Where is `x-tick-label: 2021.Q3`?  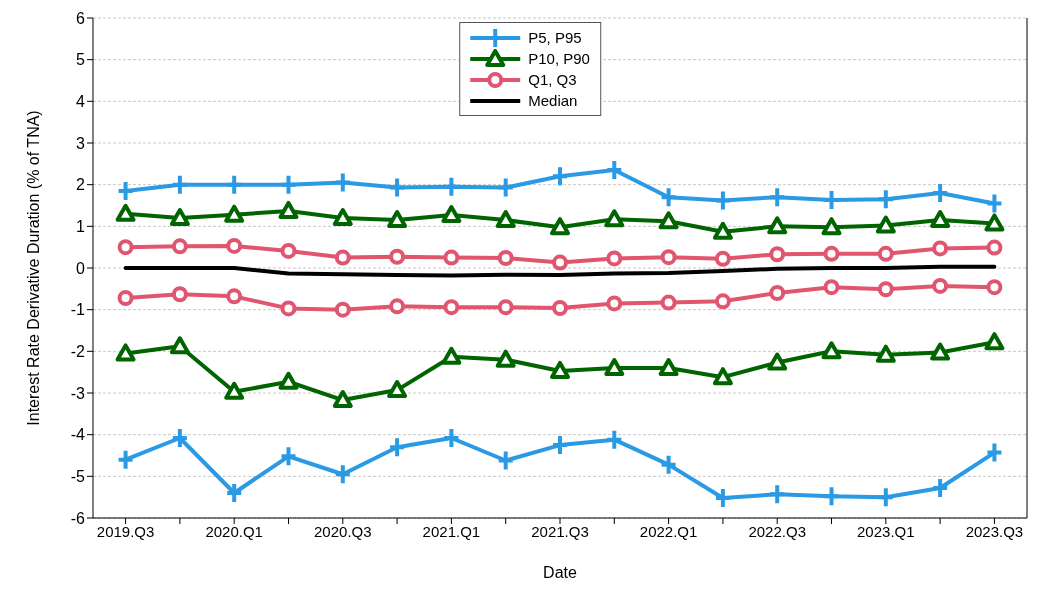 x-tick-label: 2021.Q3 is located at coordinates (560, 531).